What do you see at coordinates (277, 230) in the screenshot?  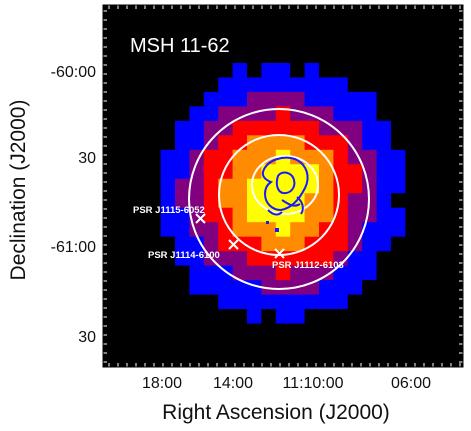 I see `blue-contour-blob` at bounding box center [277, 230].